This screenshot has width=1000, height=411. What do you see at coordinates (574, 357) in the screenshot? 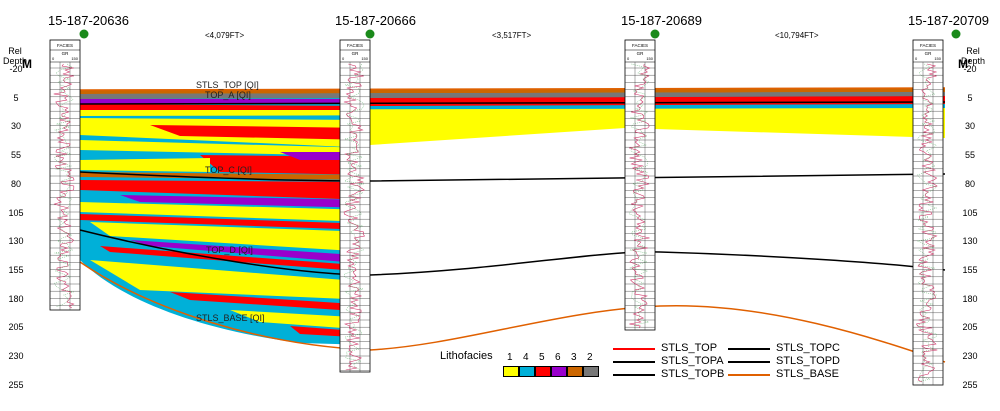
I see `lithofacies-class-label: 3` at bounding box center [574, 357].